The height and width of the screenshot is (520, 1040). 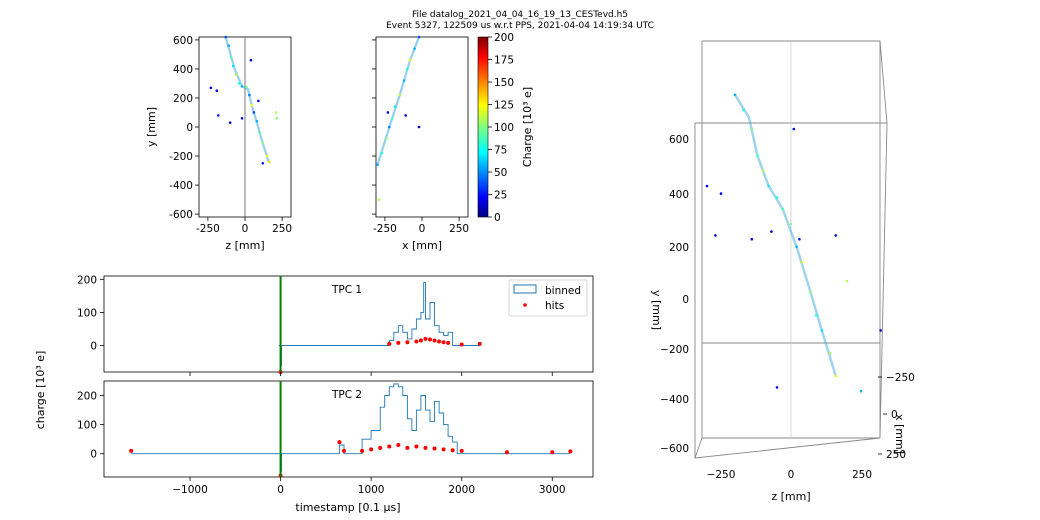 I want to click on x-tick-label-3d: 0, so click(x=791, y=475).